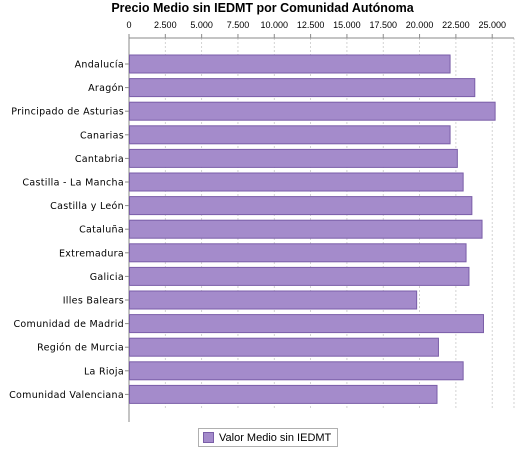 Image resolution: width=525 pixels, height=450 pixels. What do you see at coordinates (383, 25) in the screenshot?
I see `x-tick-label: 17.500` at bounding box center [383, 25].